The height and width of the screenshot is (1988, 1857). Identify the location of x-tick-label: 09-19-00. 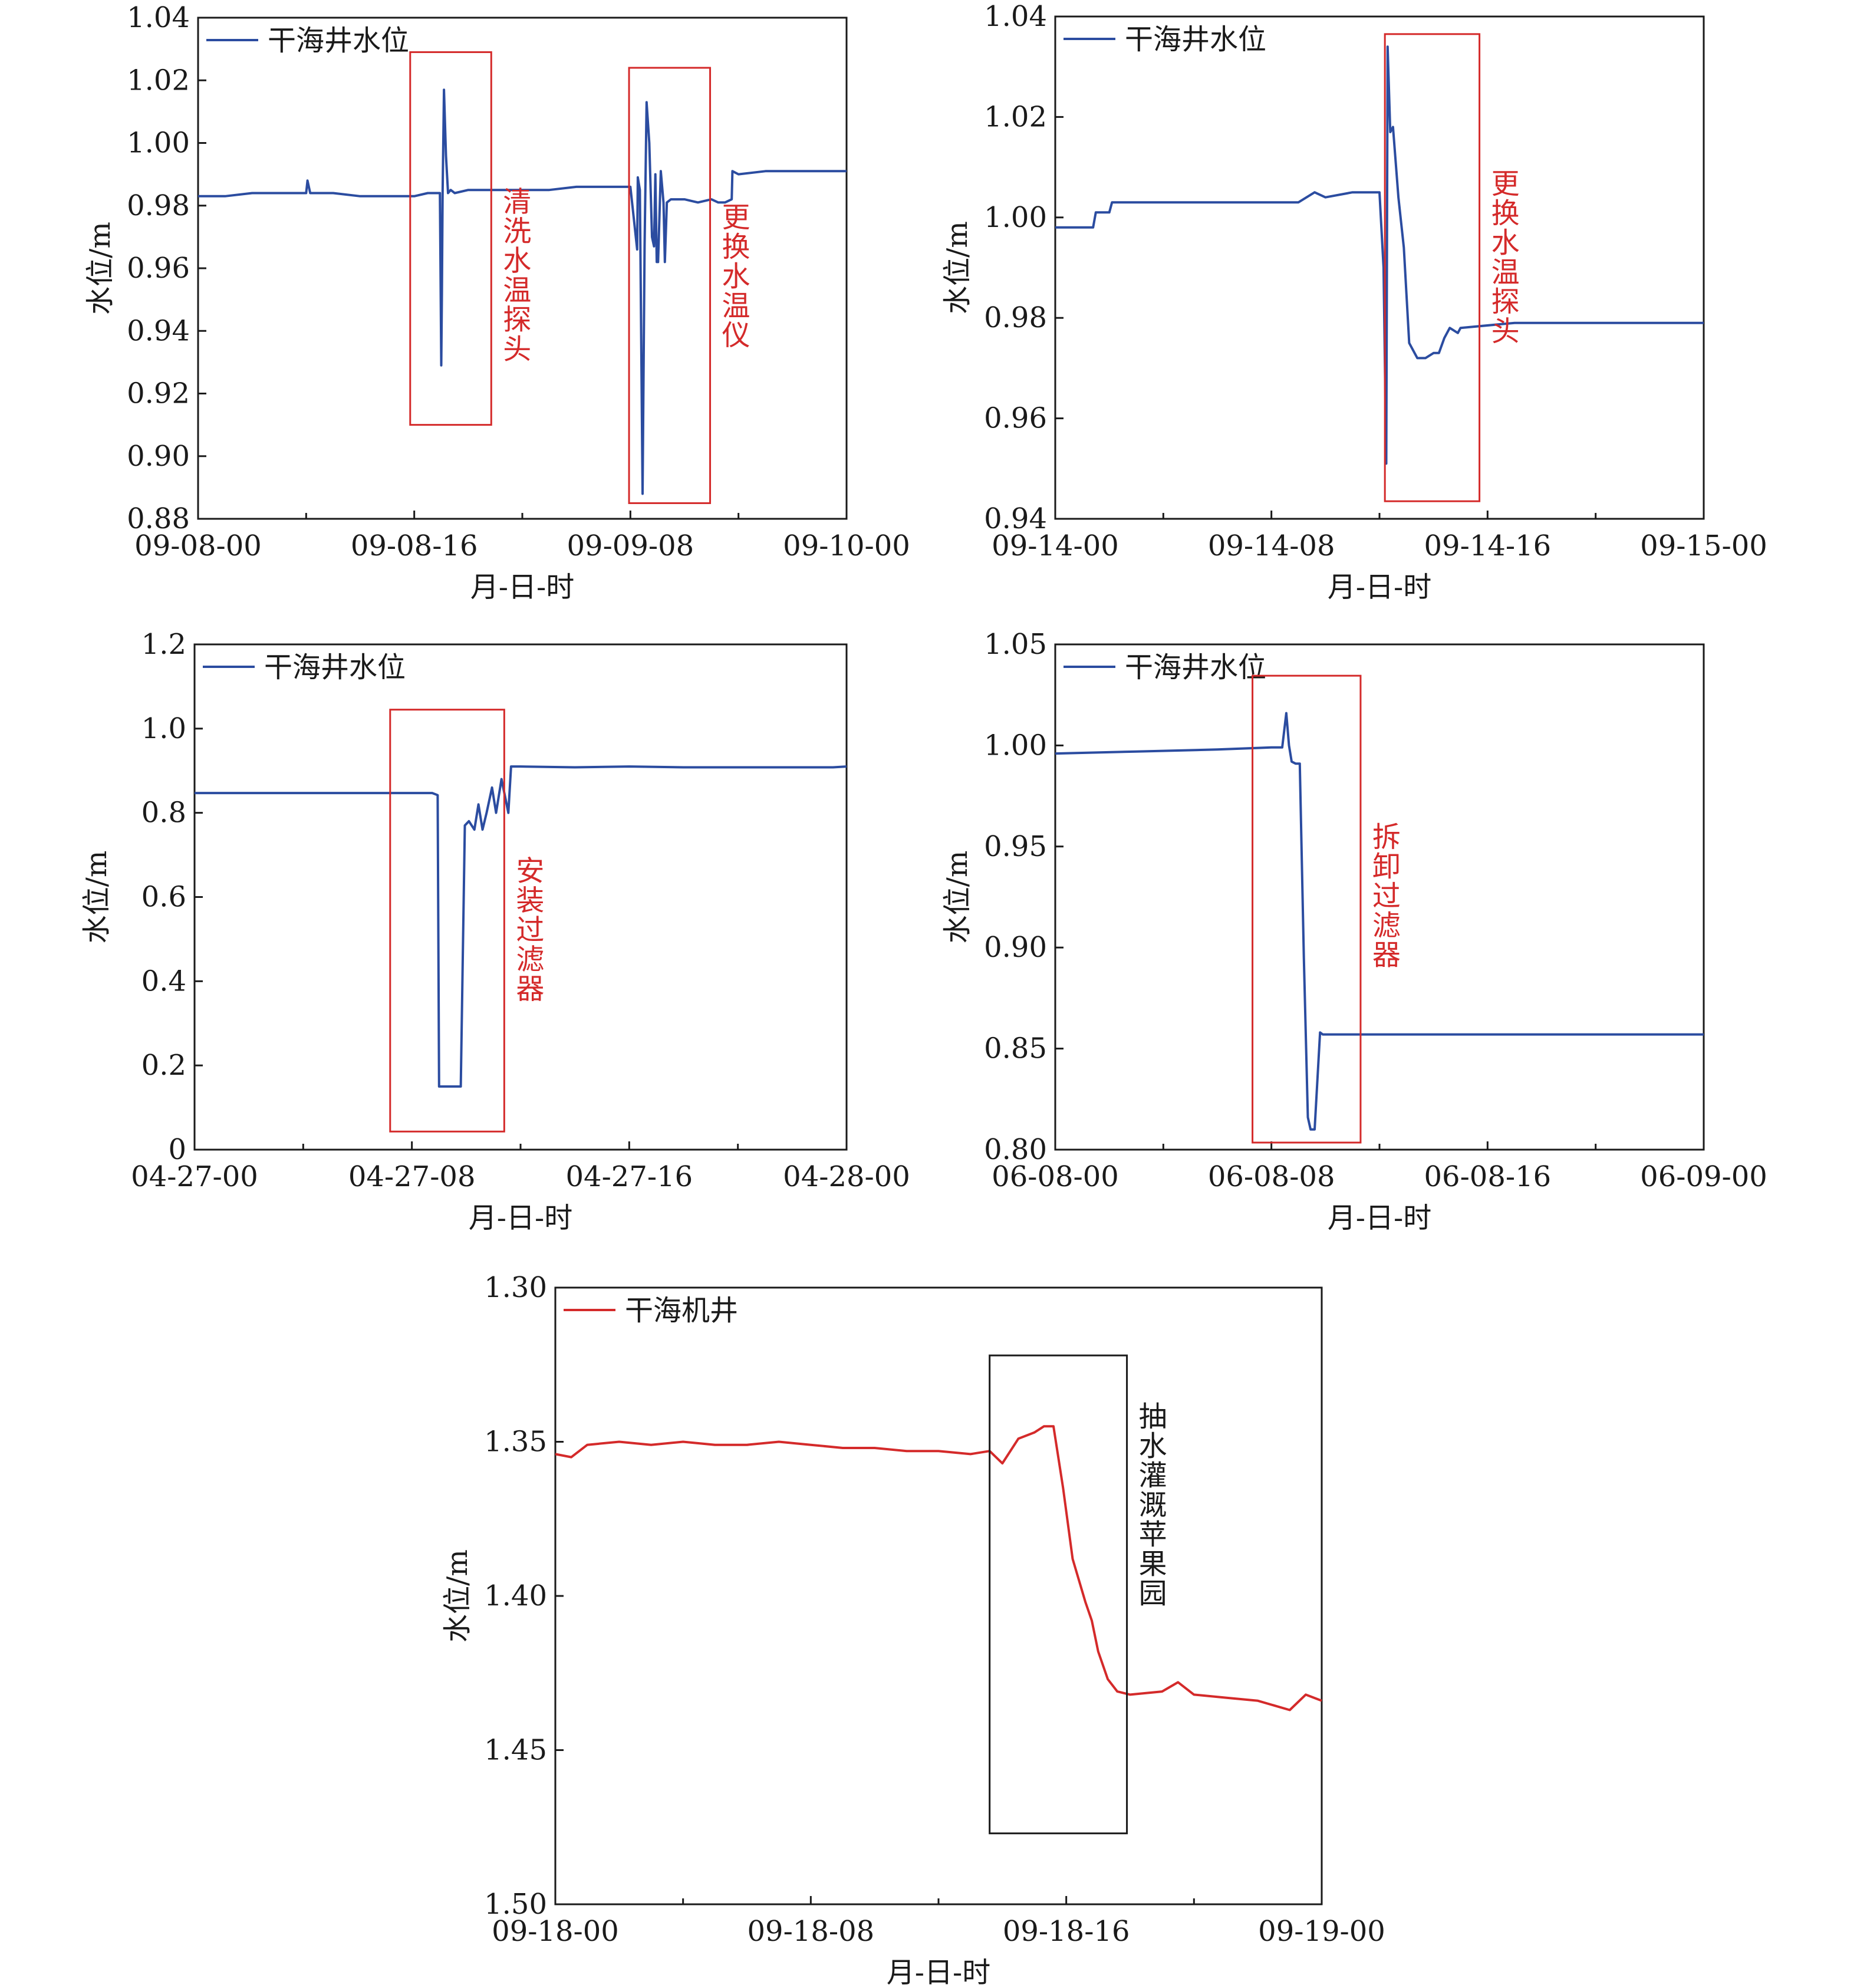
(1321, 1931).